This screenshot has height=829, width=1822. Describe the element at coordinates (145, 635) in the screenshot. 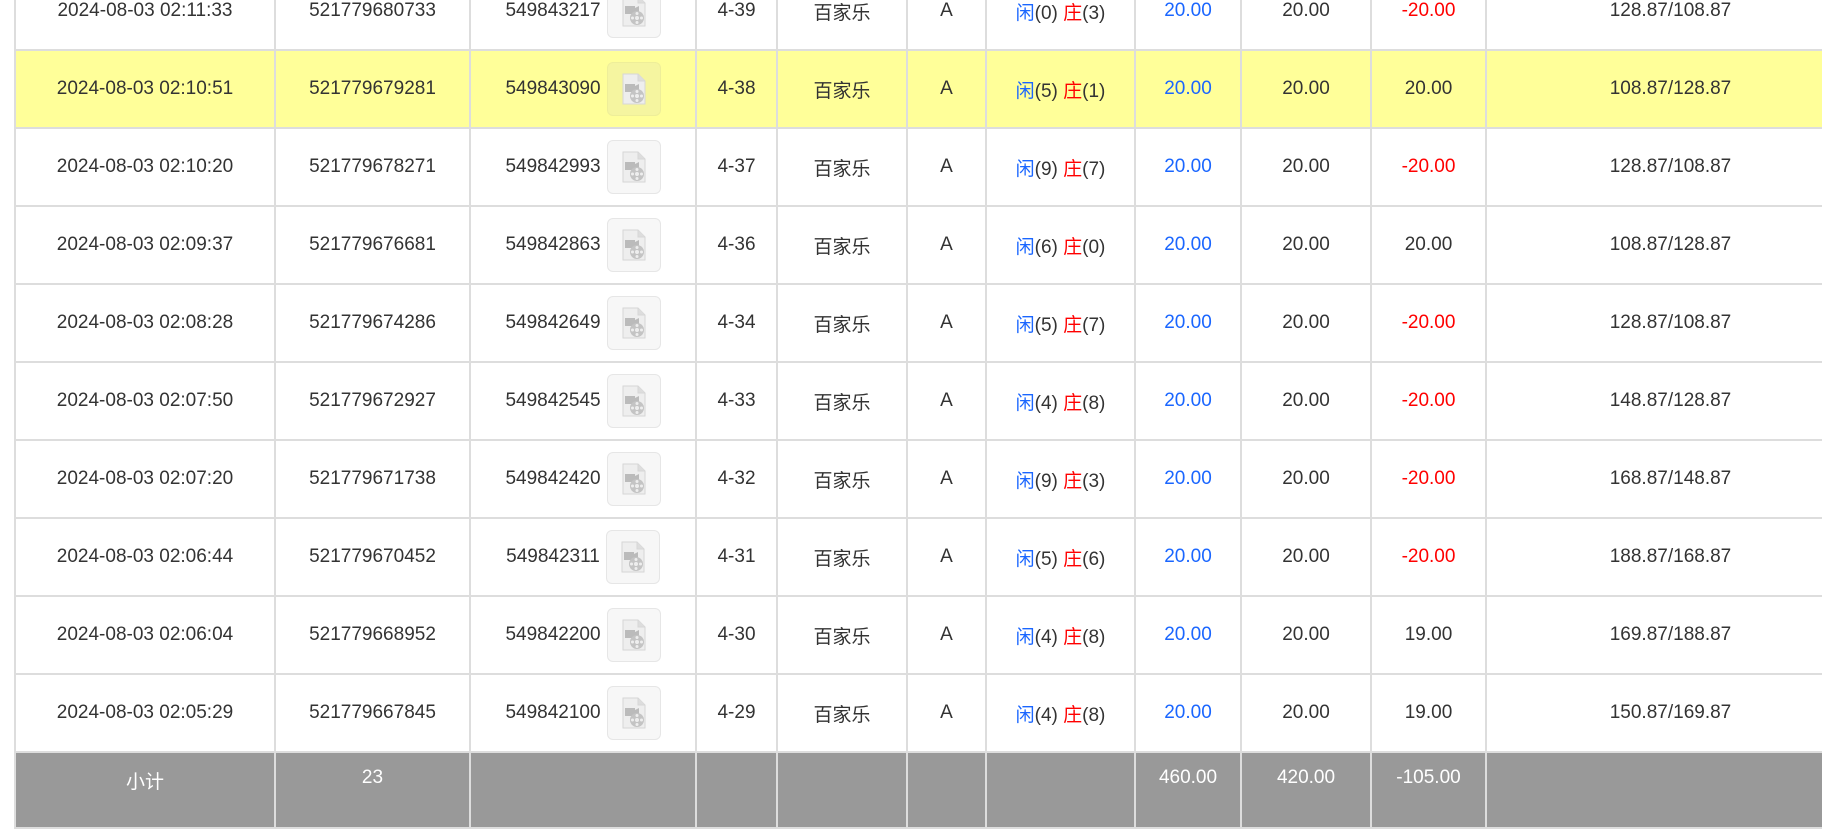

I see `bet-time: 2024-08-03 02:06:04` at that location.